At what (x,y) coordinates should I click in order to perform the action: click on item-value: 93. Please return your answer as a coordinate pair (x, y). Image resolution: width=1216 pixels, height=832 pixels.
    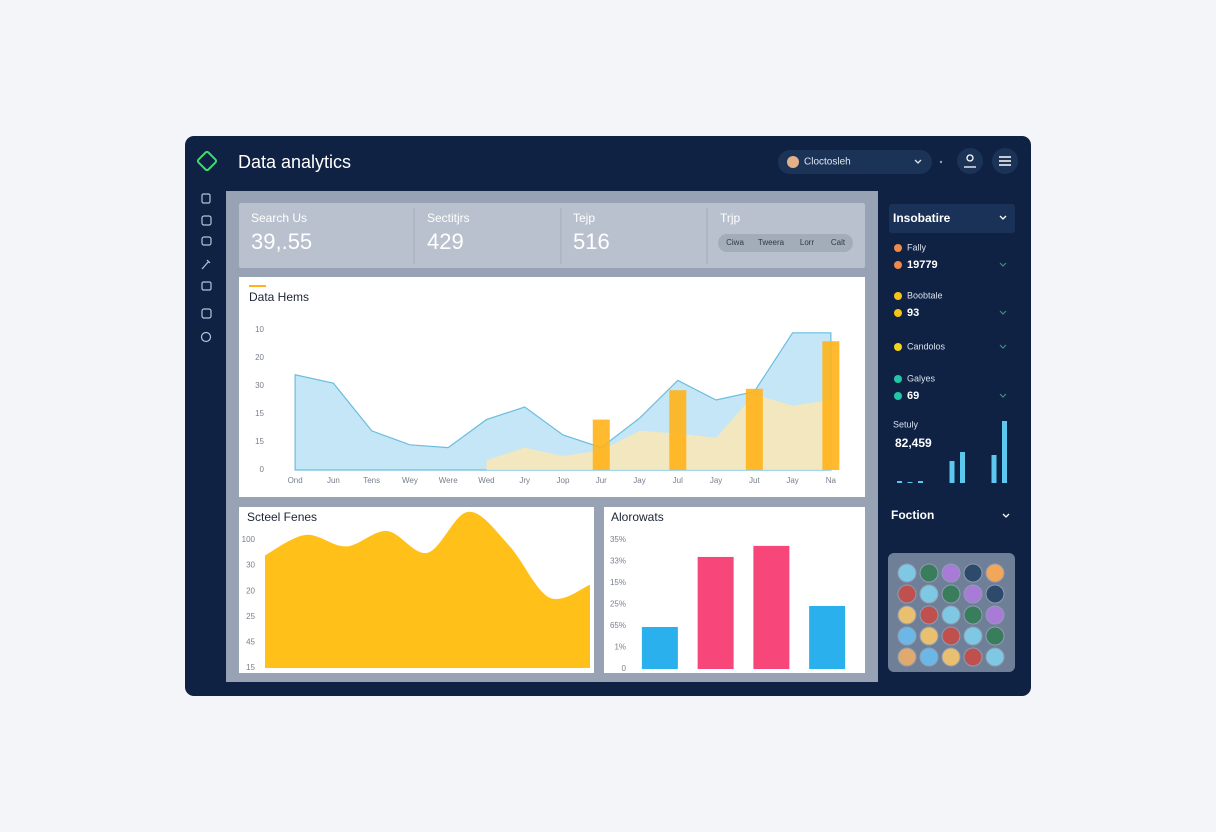
    Looking at the image, I should click on (913, 313).